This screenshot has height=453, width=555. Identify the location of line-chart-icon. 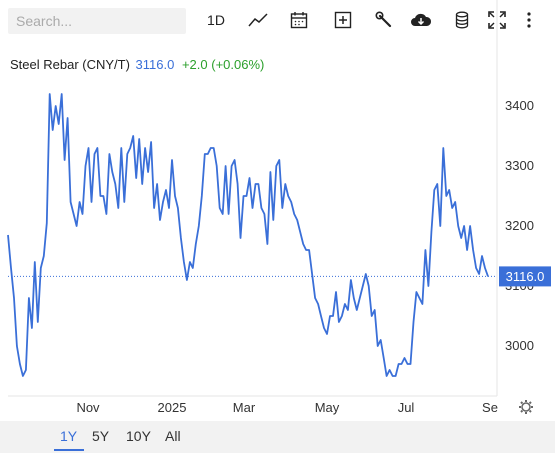
(258, 20).